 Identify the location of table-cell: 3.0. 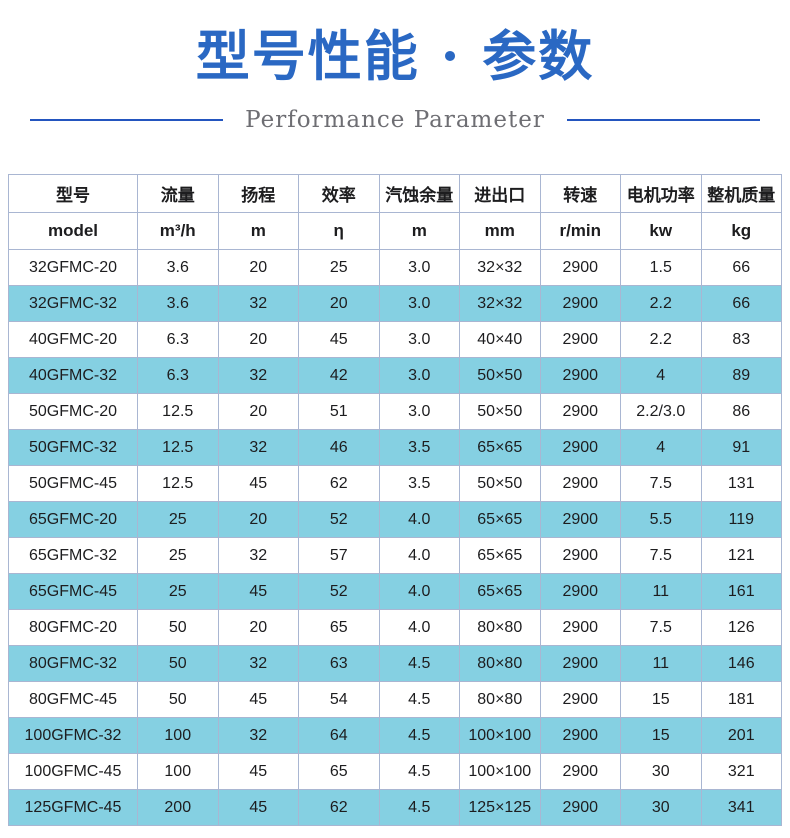
(419, 303).